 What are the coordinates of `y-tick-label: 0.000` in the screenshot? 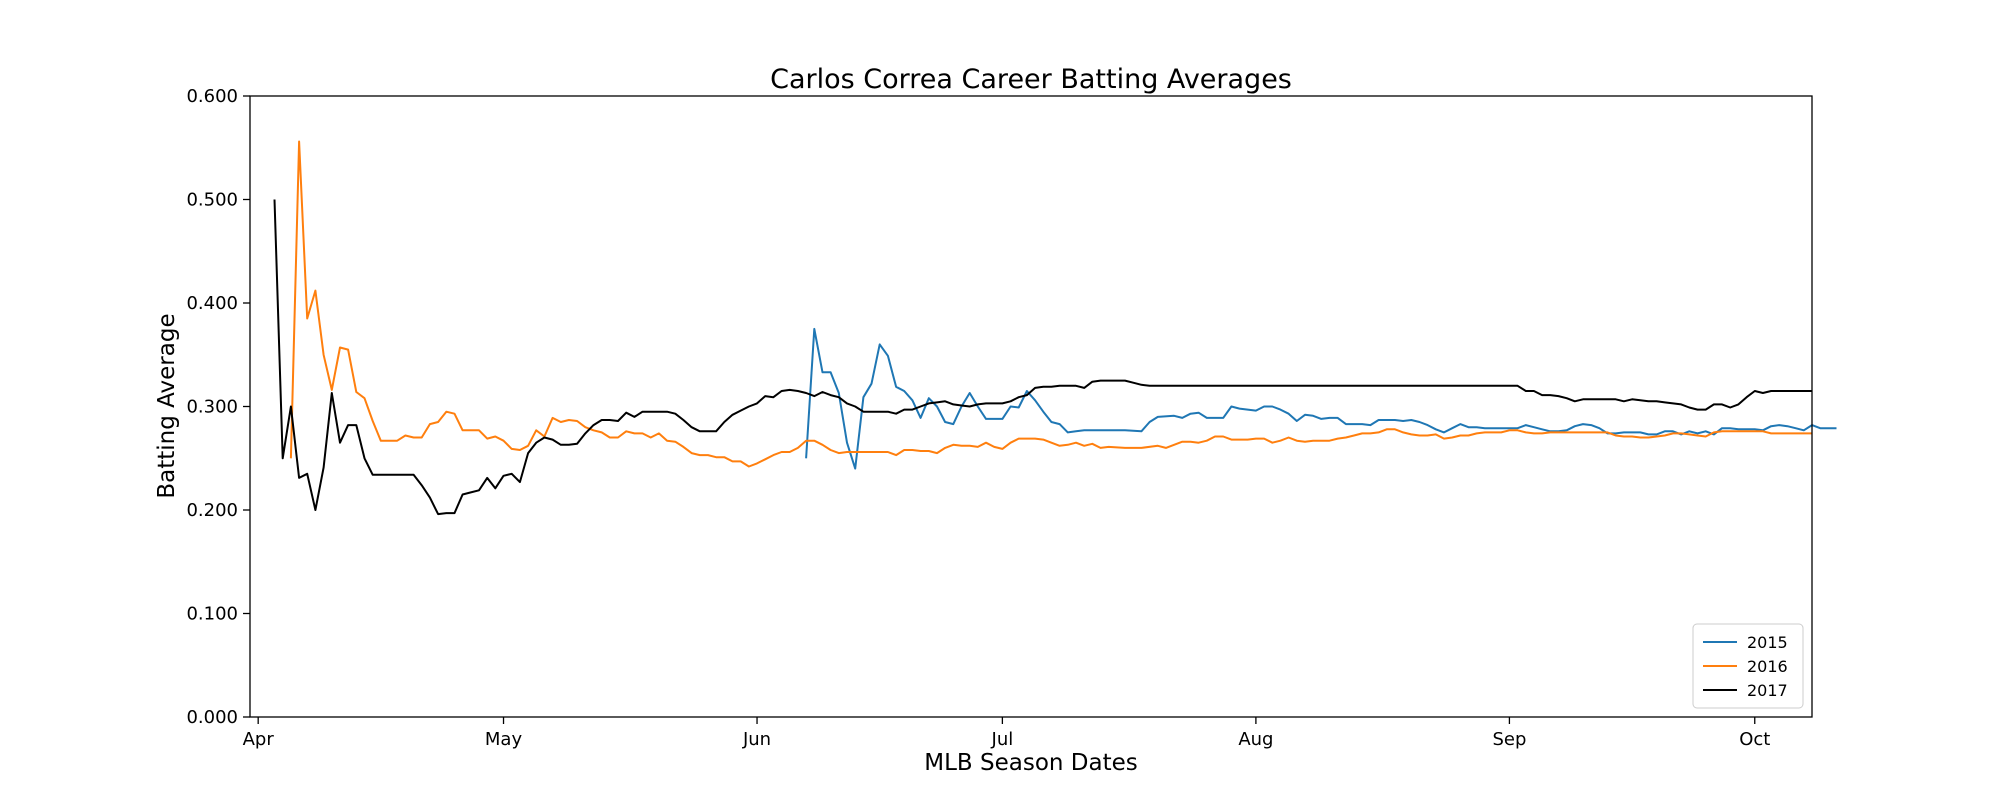 It's located at (212, 717).